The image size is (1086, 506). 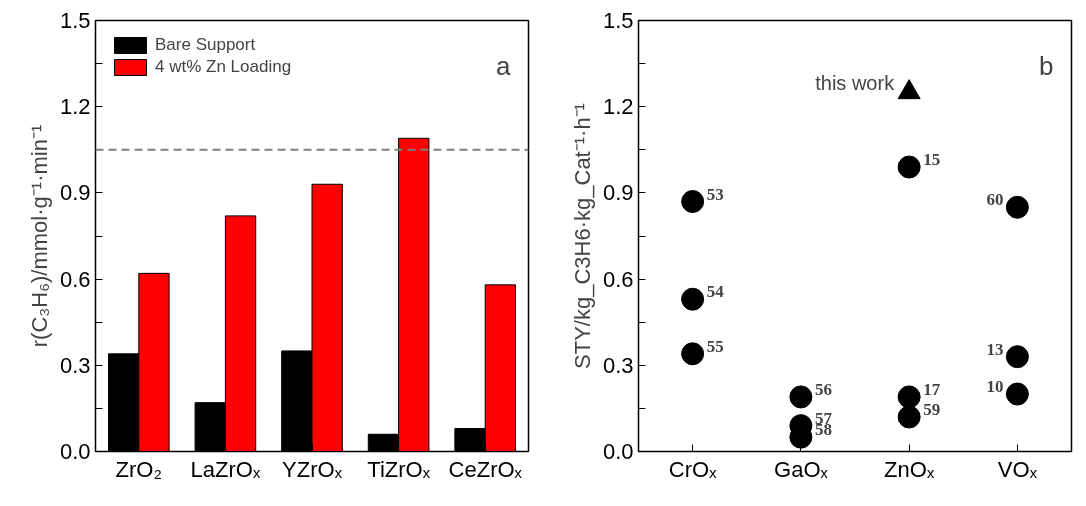 What do you see at coordinates (1017, 469) in the screenshot?
I see `x-tick-label: VOₓ` at bounding box center [1017, 469].